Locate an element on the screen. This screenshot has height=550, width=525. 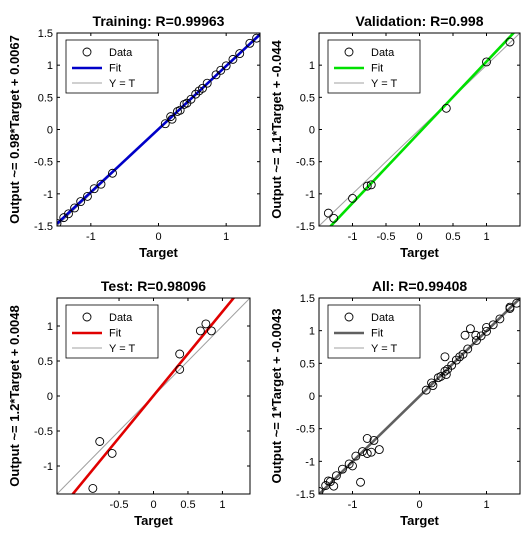
y-tick-label: 0 is located at coordinates (50, 131).